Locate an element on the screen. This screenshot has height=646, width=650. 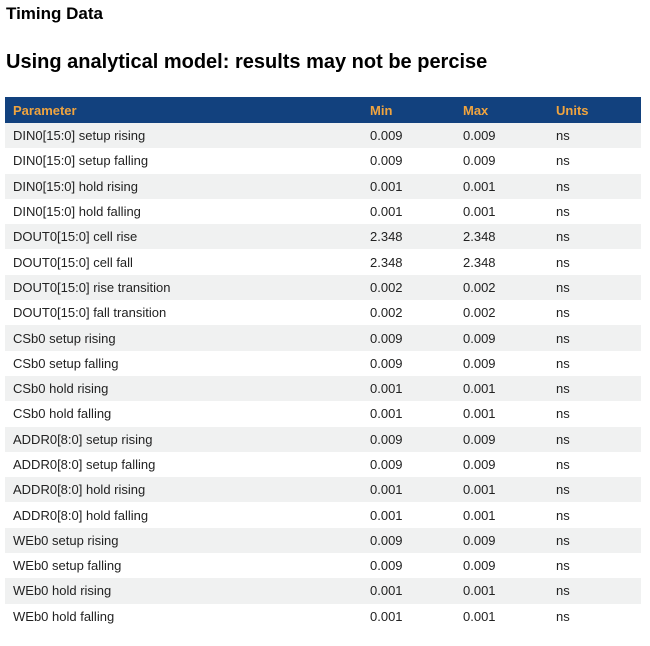
cell-min: 2.348 is located at coordinates (386, 237).